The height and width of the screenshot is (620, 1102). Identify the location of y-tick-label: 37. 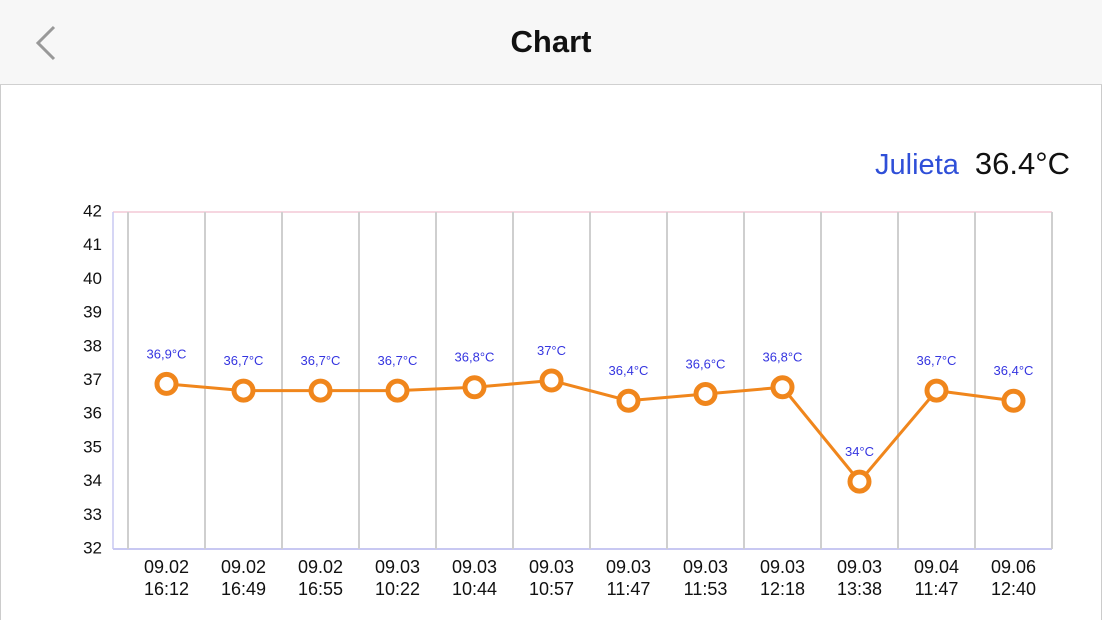
(92, 379).